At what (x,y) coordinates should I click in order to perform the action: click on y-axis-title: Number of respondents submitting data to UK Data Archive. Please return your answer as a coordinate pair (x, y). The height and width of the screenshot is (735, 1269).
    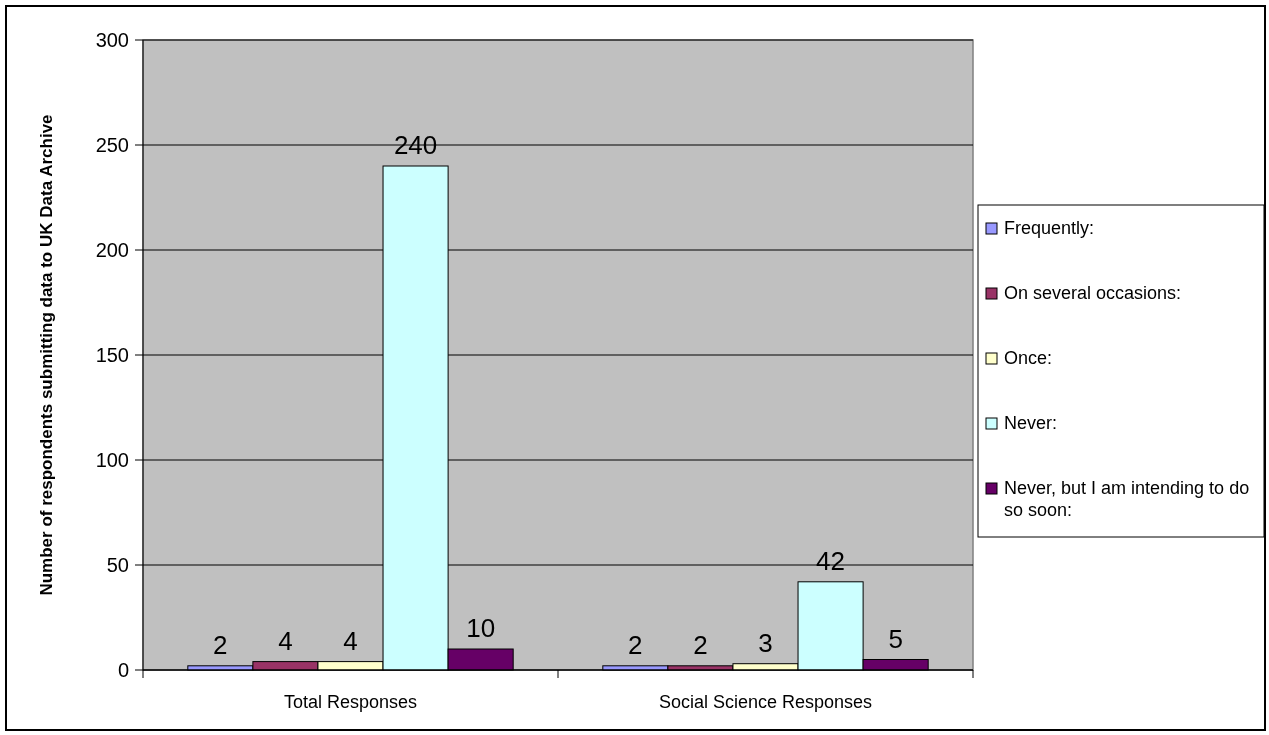
    Looking at the image, I should click on (46, 355).